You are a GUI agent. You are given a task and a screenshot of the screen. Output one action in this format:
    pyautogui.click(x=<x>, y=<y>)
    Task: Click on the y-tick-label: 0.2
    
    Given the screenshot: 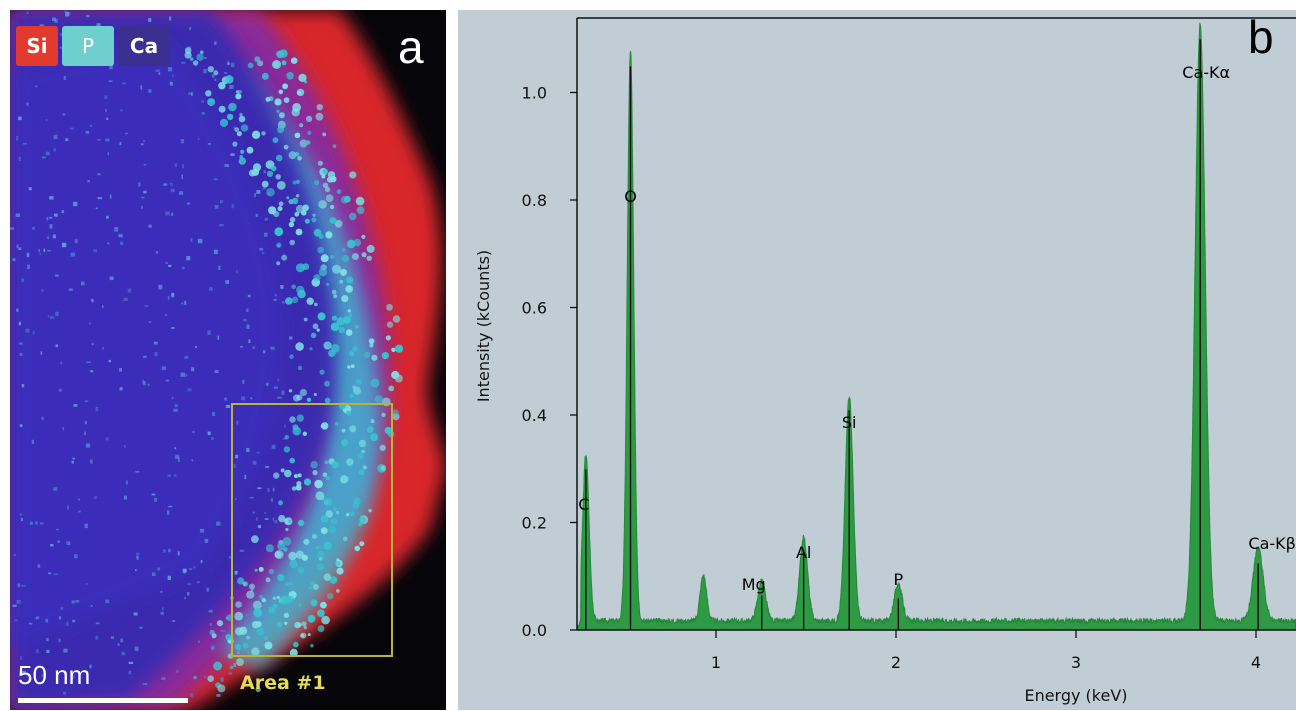 What is the action you would take?
    pyautogui.click(x=534, y=523)
    